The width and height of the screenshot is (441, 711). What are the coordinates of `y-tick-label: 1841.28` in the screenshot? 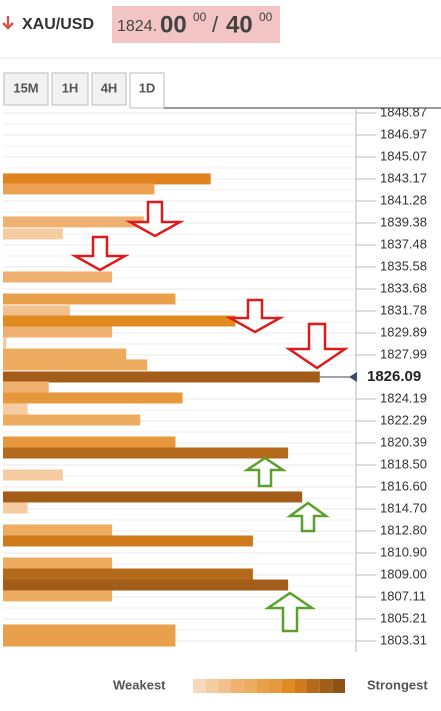 It's located at (403, 199).